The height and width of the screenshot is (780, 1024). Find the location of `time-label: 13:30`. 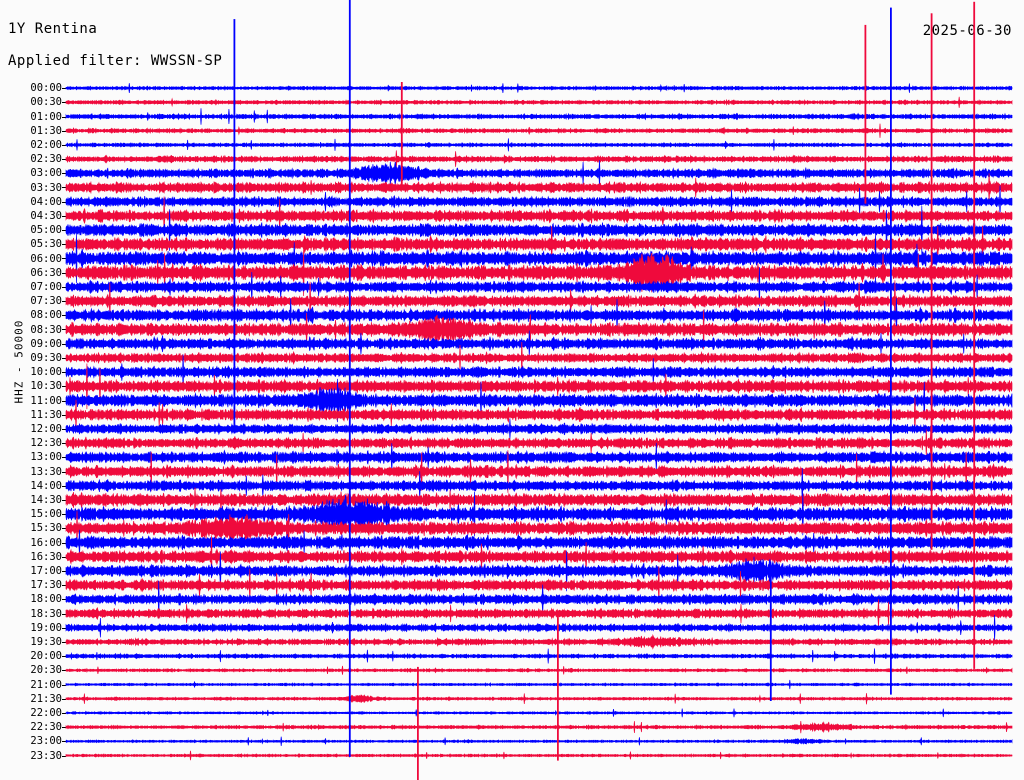

time-label: 13:30 is located at coordinates (46, 471).